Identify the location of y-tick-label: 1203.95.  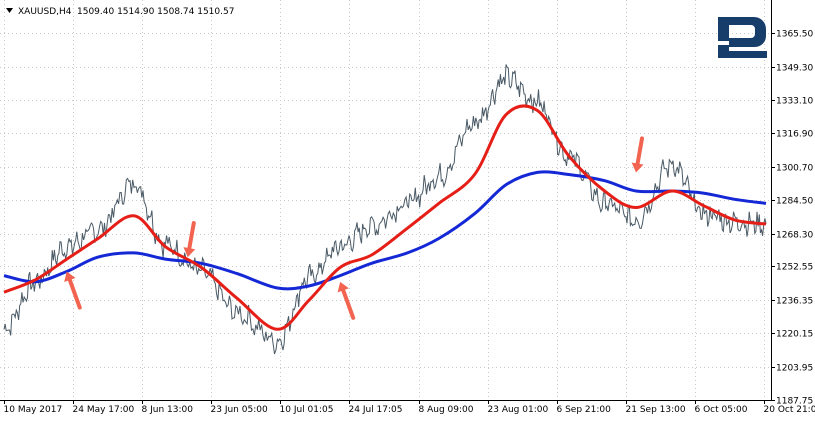
(794, 369).